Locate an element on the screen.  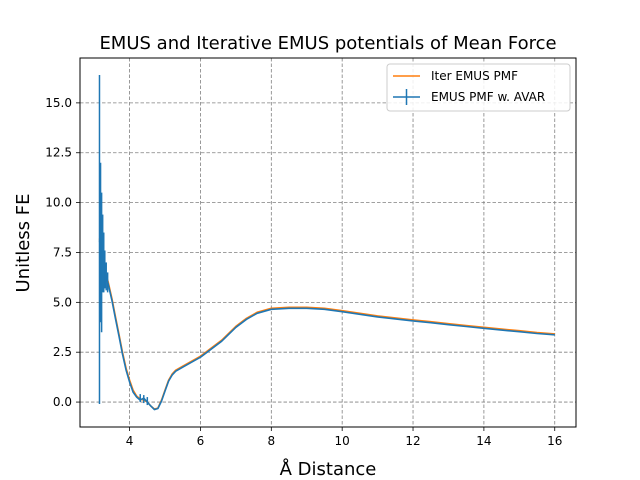
y-tick-label: 5.0 is located at coordinates (62, 302).